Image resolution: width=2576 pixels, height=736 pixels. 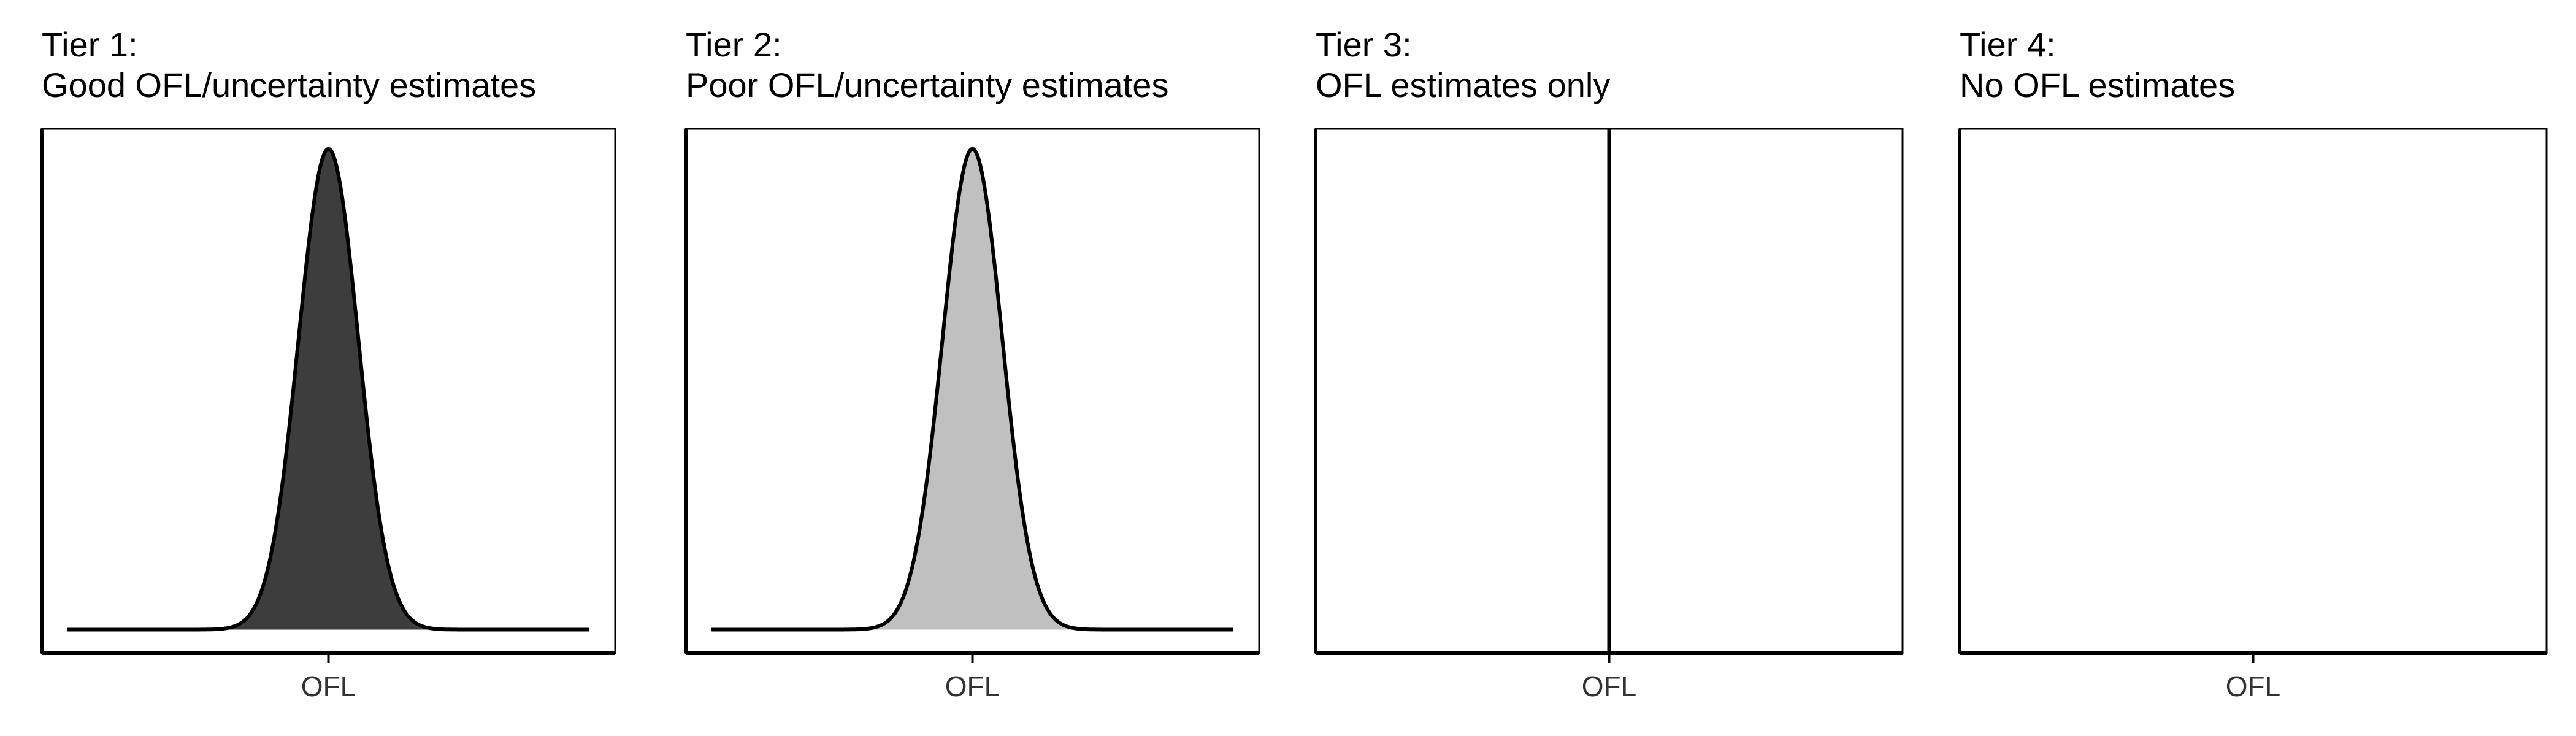 I want to click on panel-title-line2: OFL estimates only, so click(x=1463, y=85).